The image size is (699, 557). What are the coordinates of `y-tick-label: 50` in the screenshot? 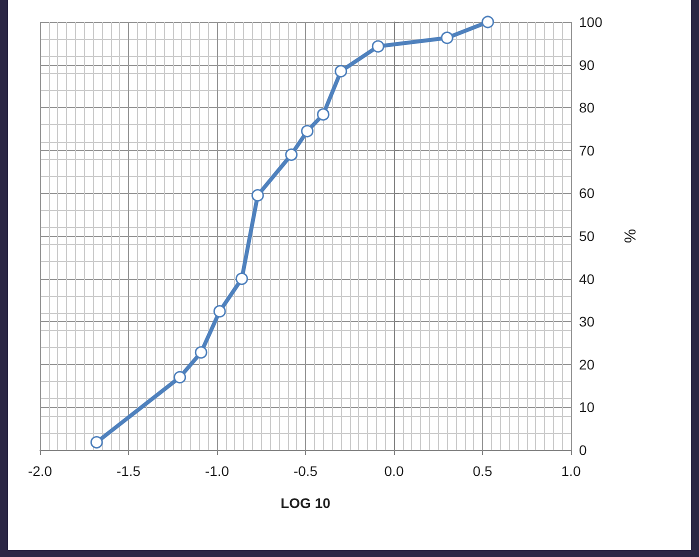 It's located at (587, 236).